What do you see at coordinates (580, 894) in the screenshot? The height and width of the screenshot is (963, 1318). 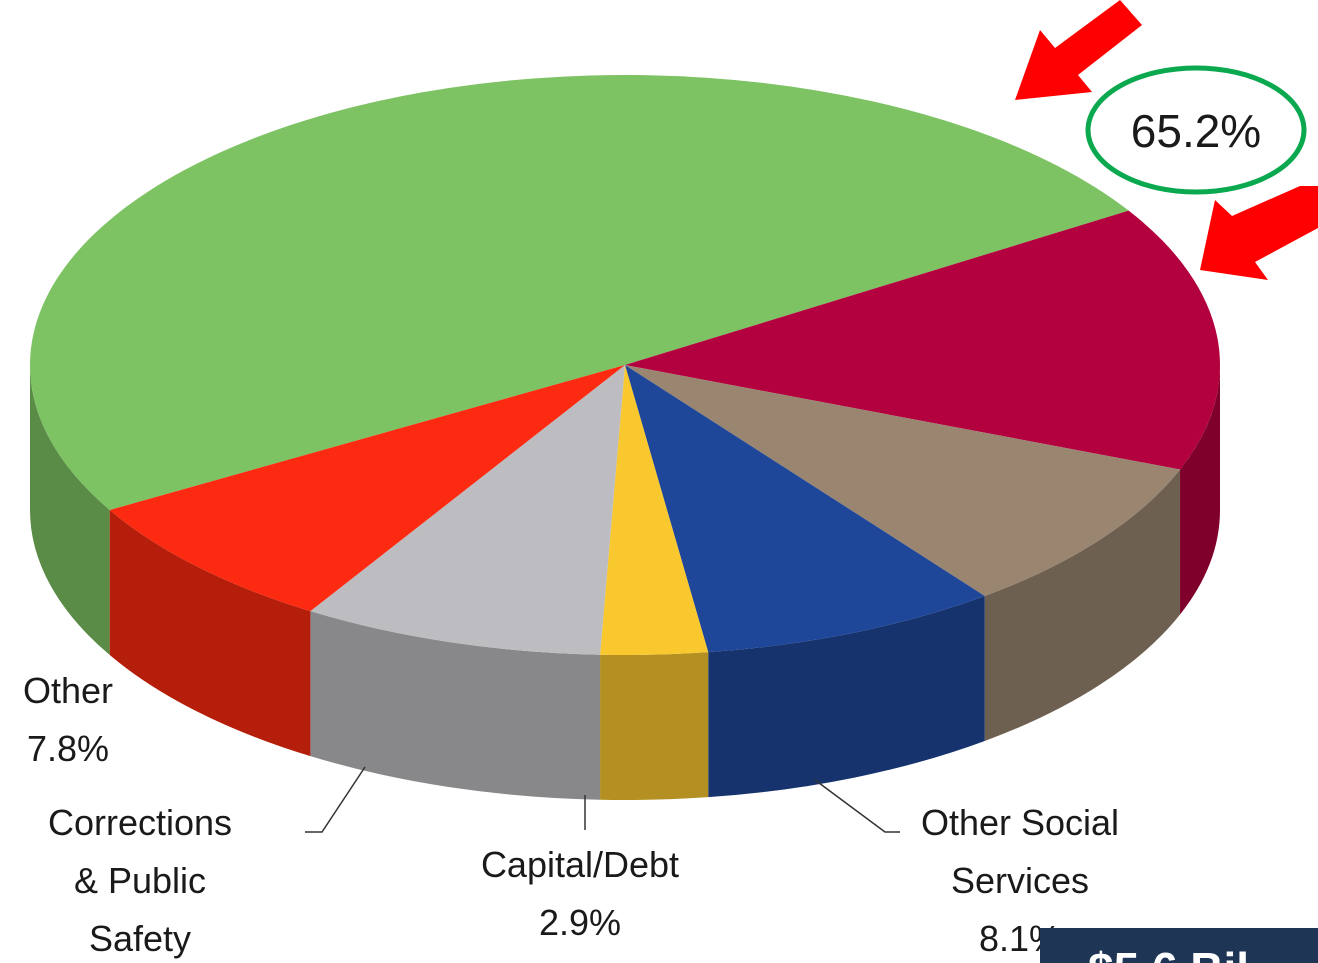 I see `slice-label: Capital/Debt 2.9%` at bounding box center [580, 894].